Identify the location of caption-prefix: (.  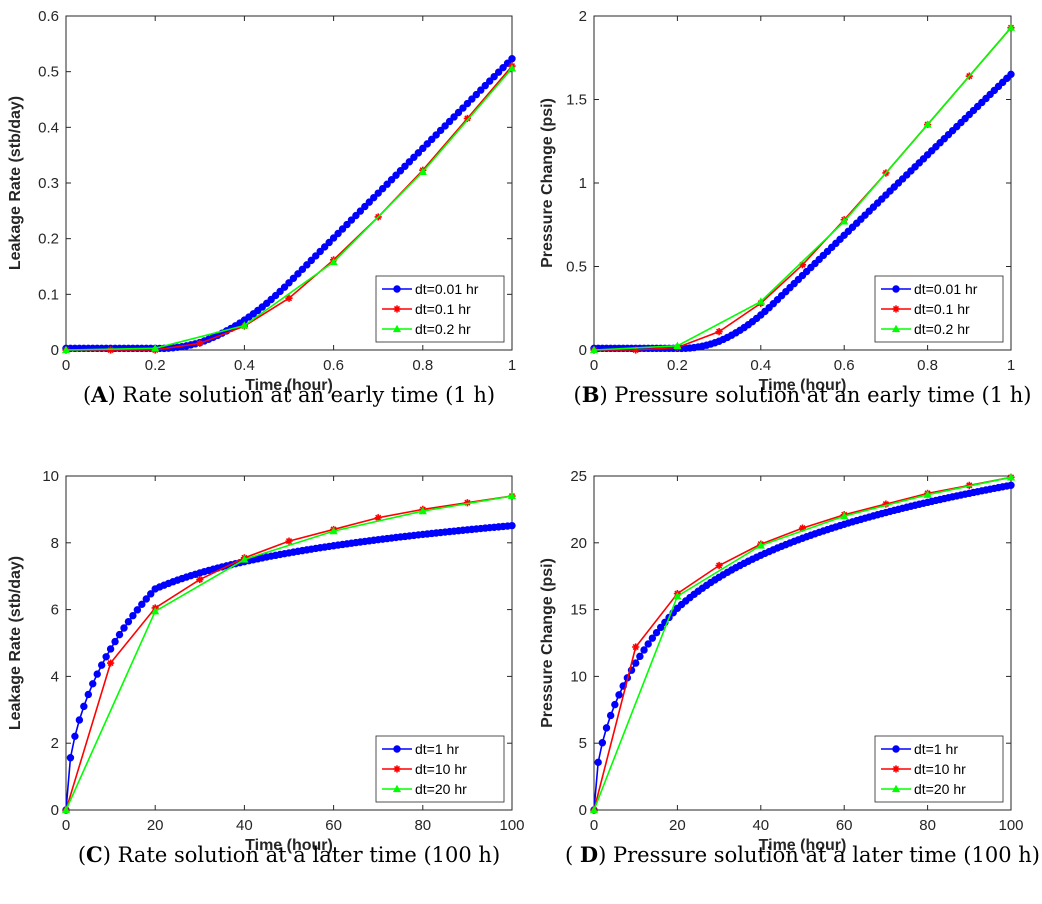
(87, 395).